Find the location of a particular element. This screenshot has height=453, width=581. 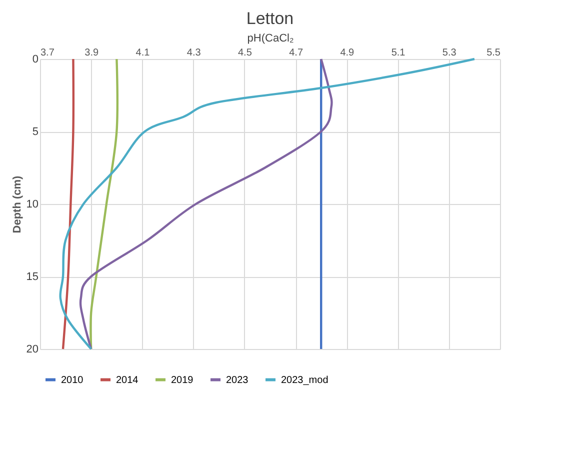

legend-label: 2014 is located at coordinates (127, 380).